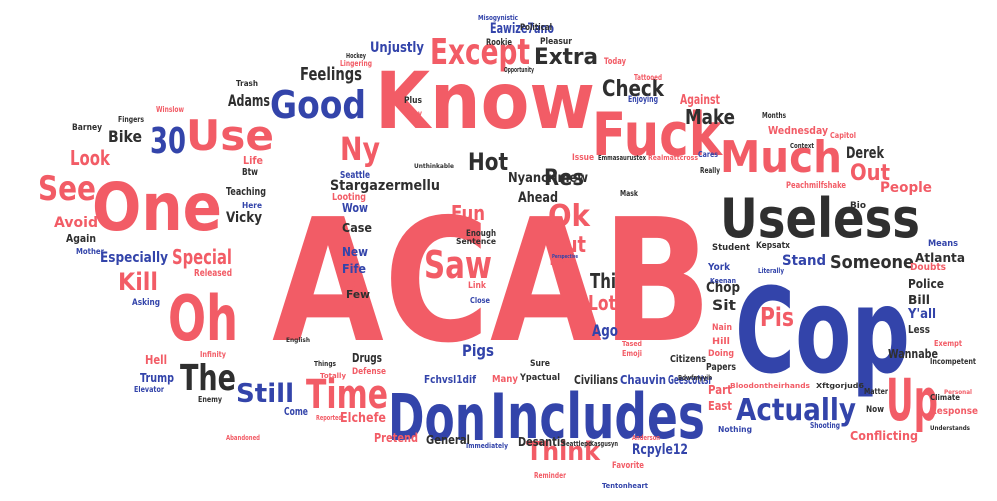  I want to click on word: Here, so click(252, 205).